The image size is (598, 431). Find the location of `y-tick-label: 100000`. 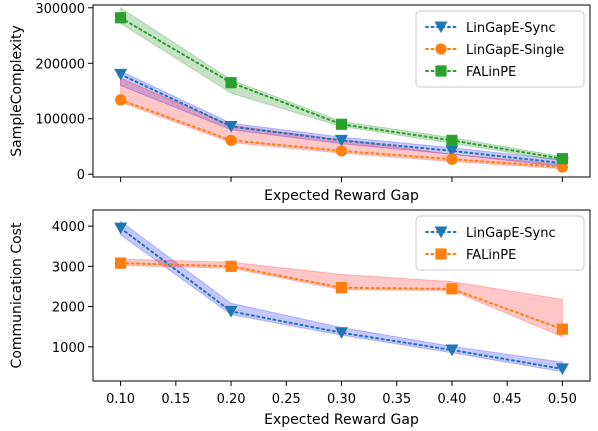

y-tick-label: 100000 is located at coordinates (60, 120).